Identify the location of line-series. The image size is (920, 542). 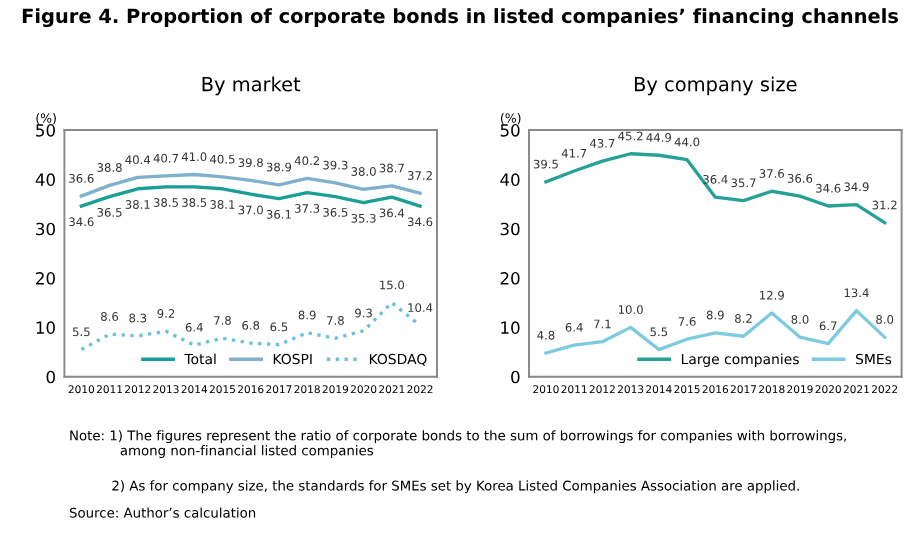
(250, 196).